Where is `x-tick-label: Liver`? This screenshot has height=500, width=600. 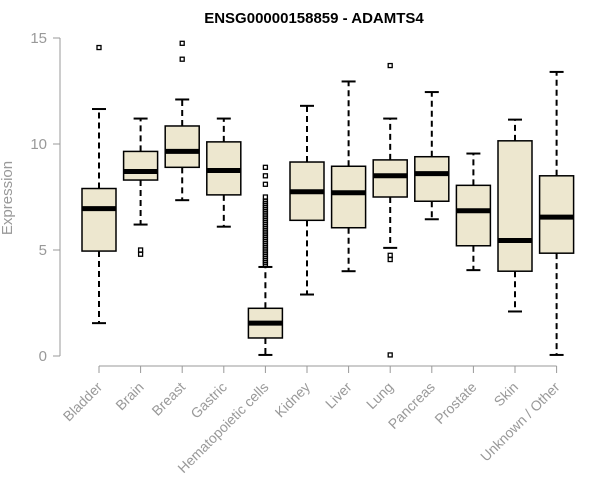 x-tick-label: Liver is located at coordinates (338, 395).